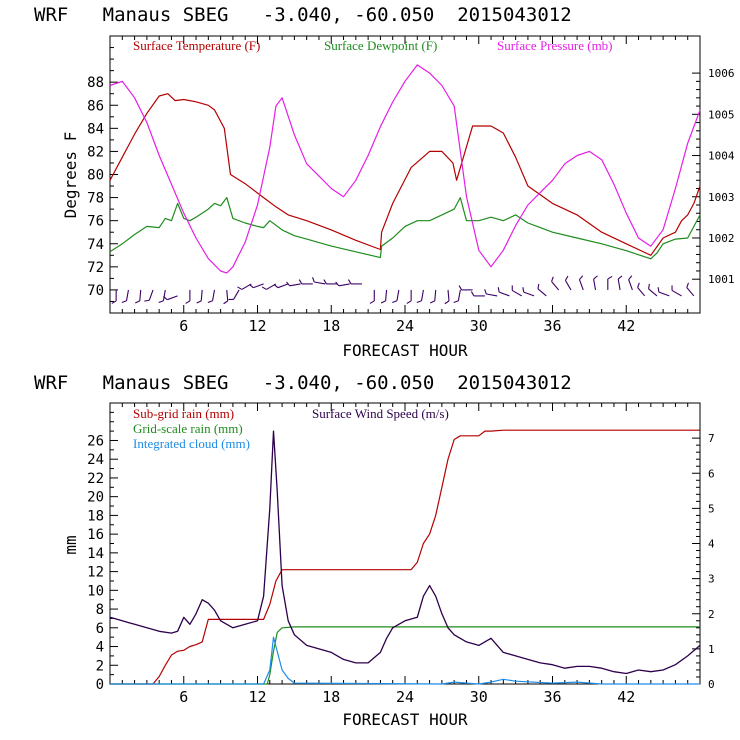 This screenshot has width=740, height=740. I want to click on y2-tick-label: 1002, so click(721, 238).